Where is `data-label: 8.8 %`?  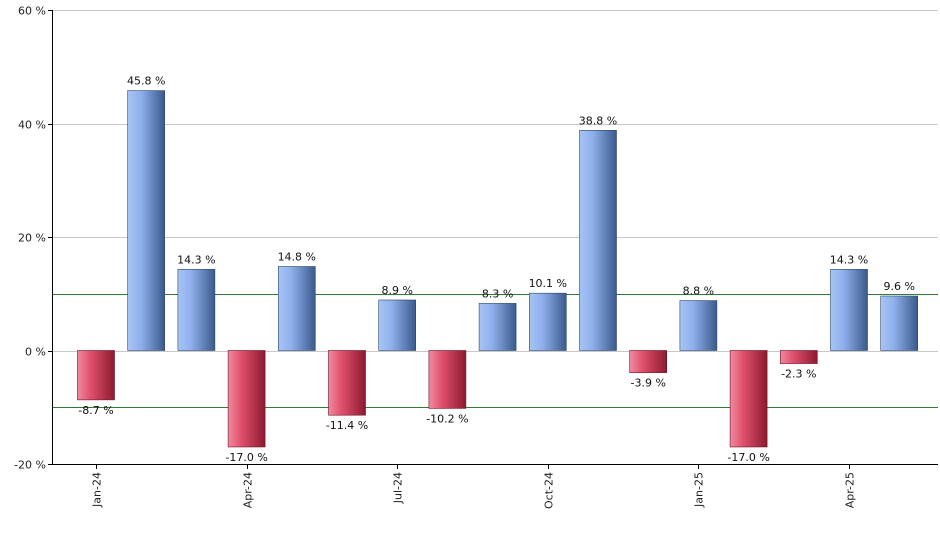
data-label: 8.8 % is located at coordinates (698, 291).